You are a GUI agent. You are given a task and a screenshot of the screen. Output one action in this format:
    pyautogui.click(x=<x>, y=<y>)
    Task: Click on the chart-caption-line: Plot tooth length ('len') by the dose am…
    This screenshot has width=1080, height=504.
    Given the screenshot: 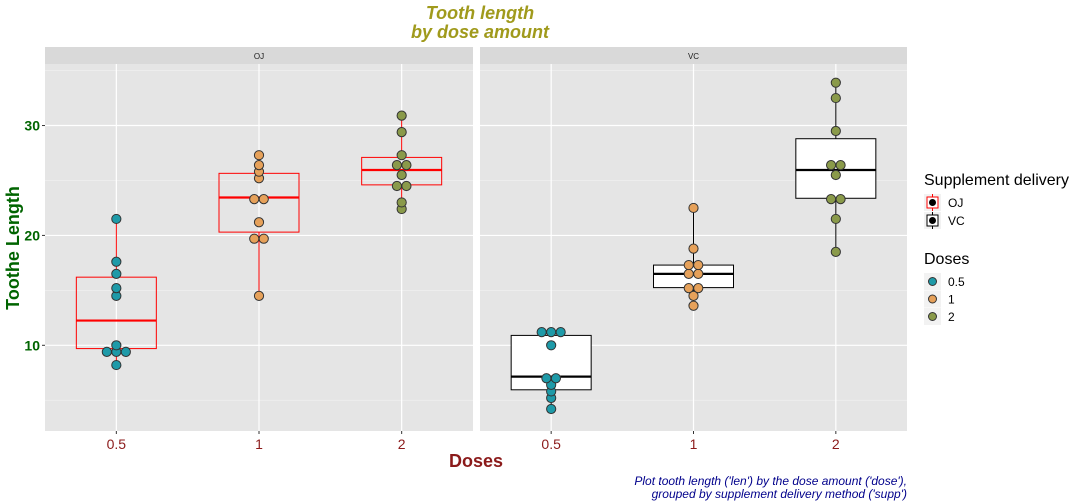 What is the action you would take?
    pyautogui.click(x=770, y=481)
    